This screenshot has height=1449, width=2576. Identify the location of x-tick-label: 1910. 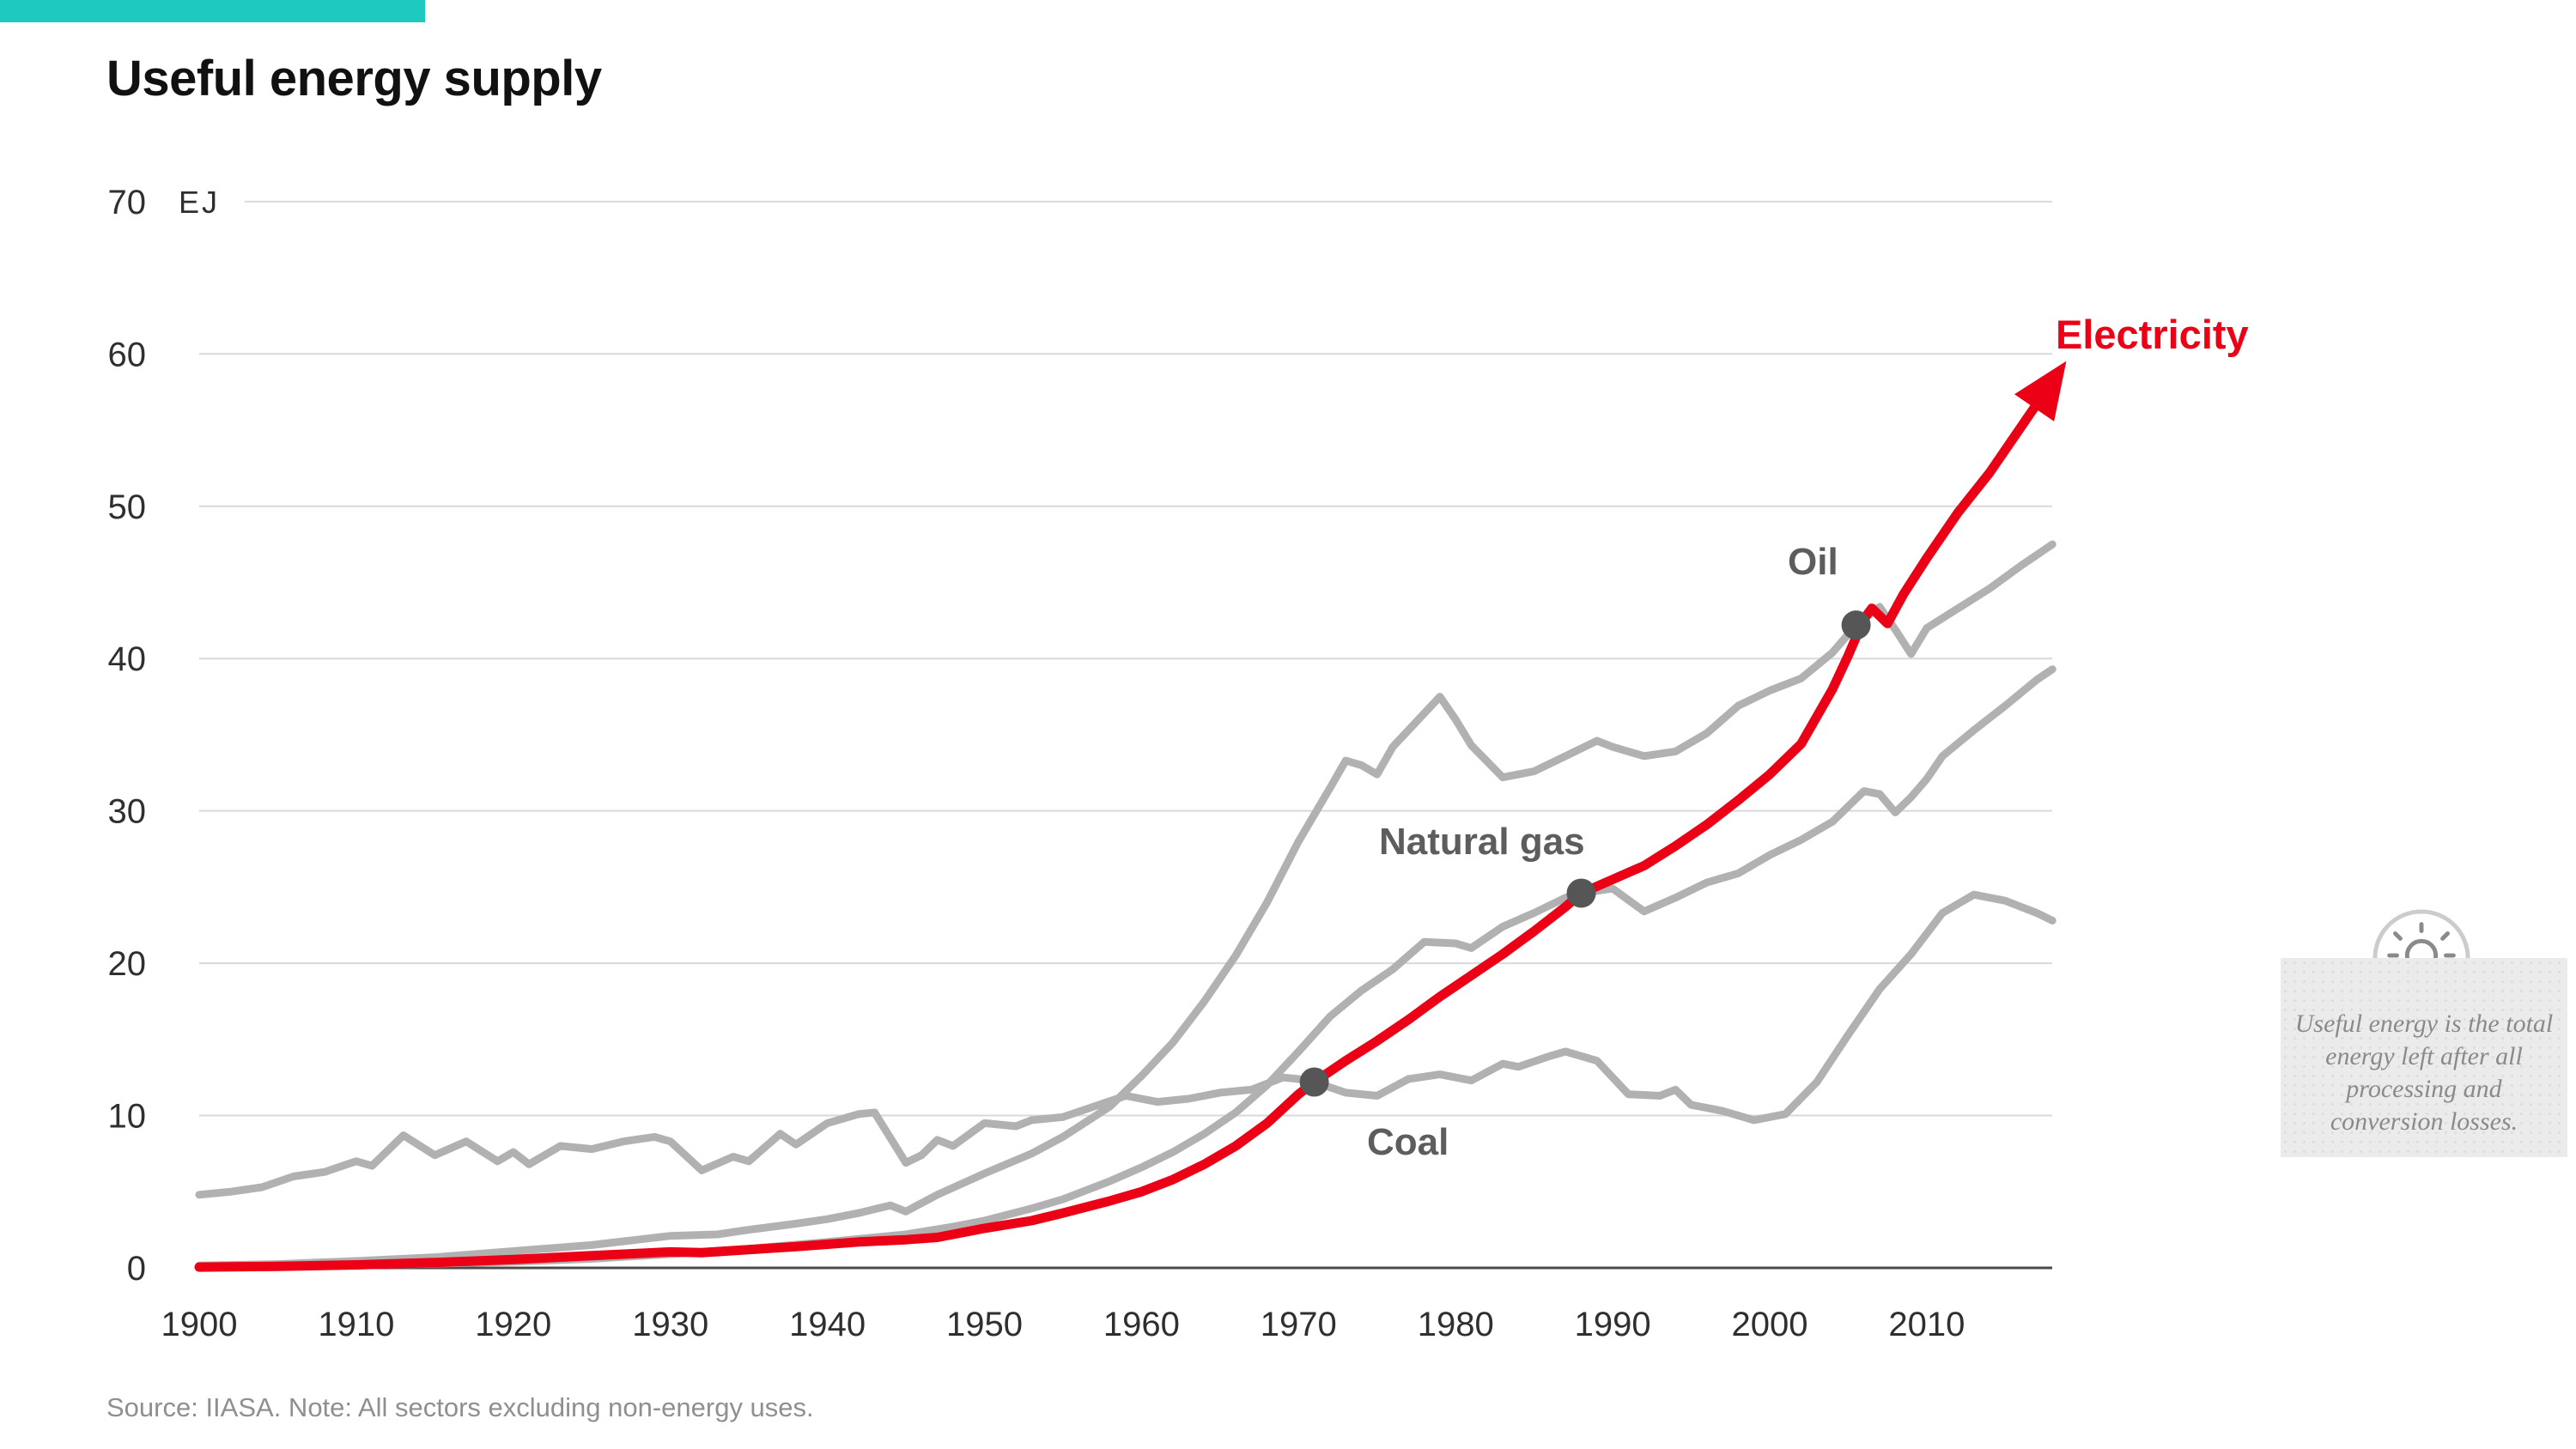
(356, 1324).